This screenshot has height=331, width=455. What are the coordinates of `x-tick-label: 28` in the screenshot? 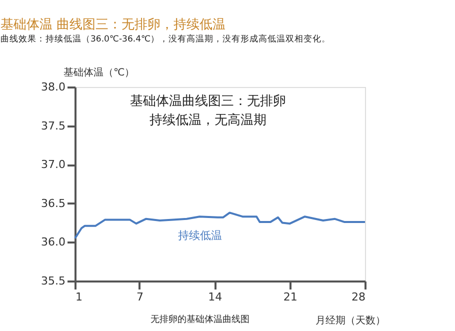 It's located at (359, 297).